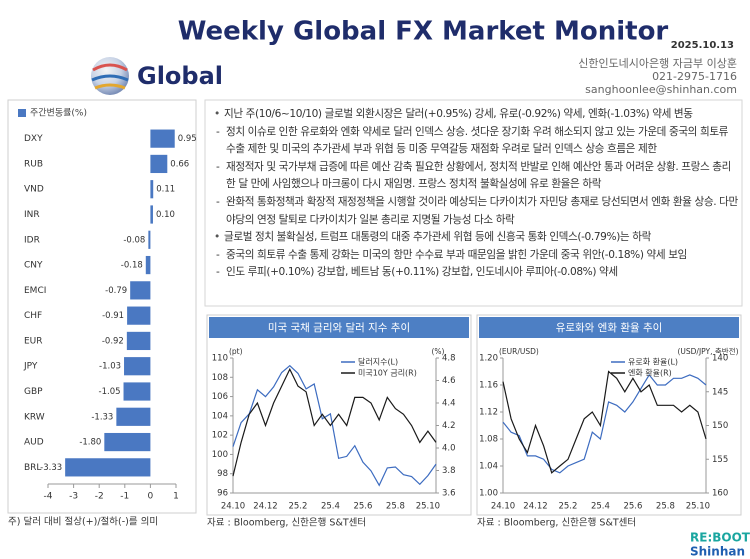 The width and height of the screenshot is (750, 559). I want to click on legend-label: 엔화 환율(R), so click(650, 373).